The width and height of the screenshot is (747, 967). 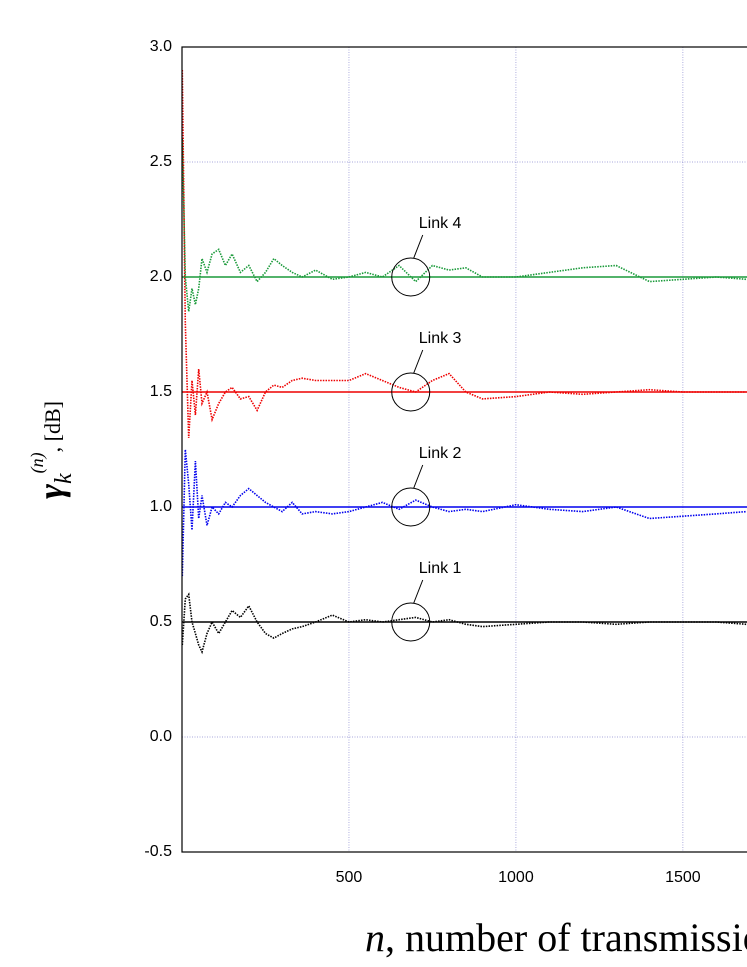 What do you see at coordinates (161, 161) in the screenshot?
I see `y-tick-label: 2.5` at bounding box center [161, 161].